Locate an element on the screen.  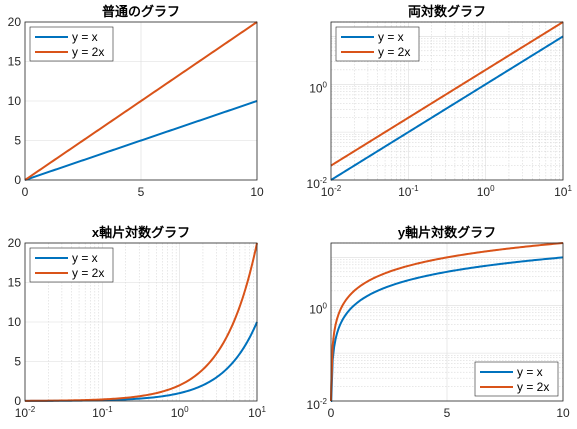
subplot-title: 普通のグラフ is located at coordinates (141, 11).